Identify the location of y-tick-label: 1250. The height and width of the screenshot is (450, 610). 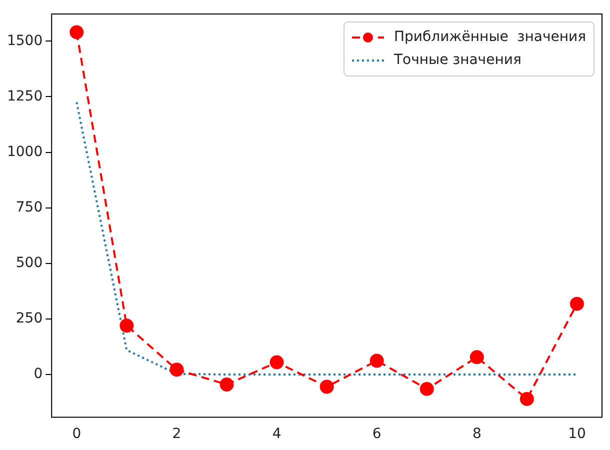
(24, 96).